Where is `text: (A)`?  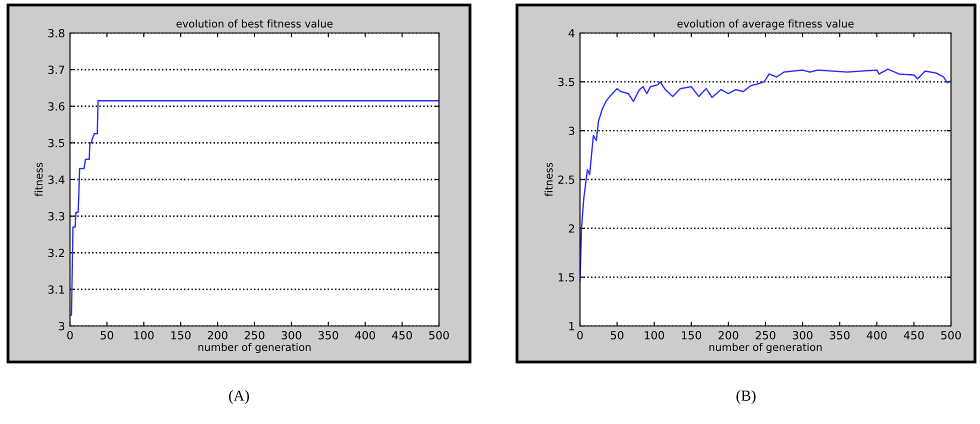 text: (A) is located at coordinates (239, 397).